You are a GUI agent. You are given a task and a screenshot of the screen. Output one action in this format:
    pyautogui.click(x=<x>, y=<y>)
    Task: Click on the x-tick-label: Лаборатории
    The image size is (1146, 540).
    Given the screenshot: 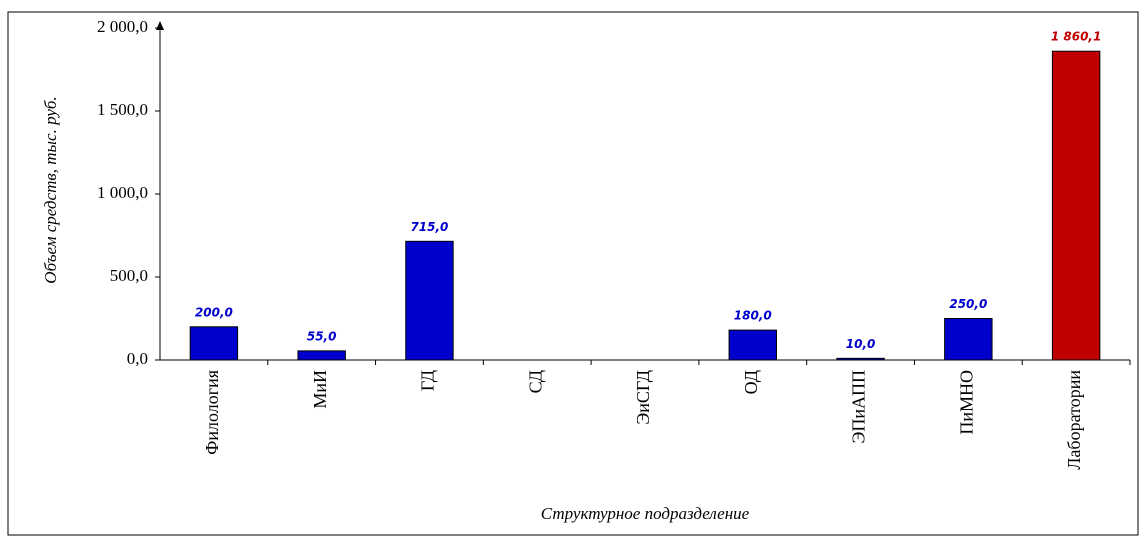 What is the action you would take?
    pyautogui.click(x=1074, y=420)
    